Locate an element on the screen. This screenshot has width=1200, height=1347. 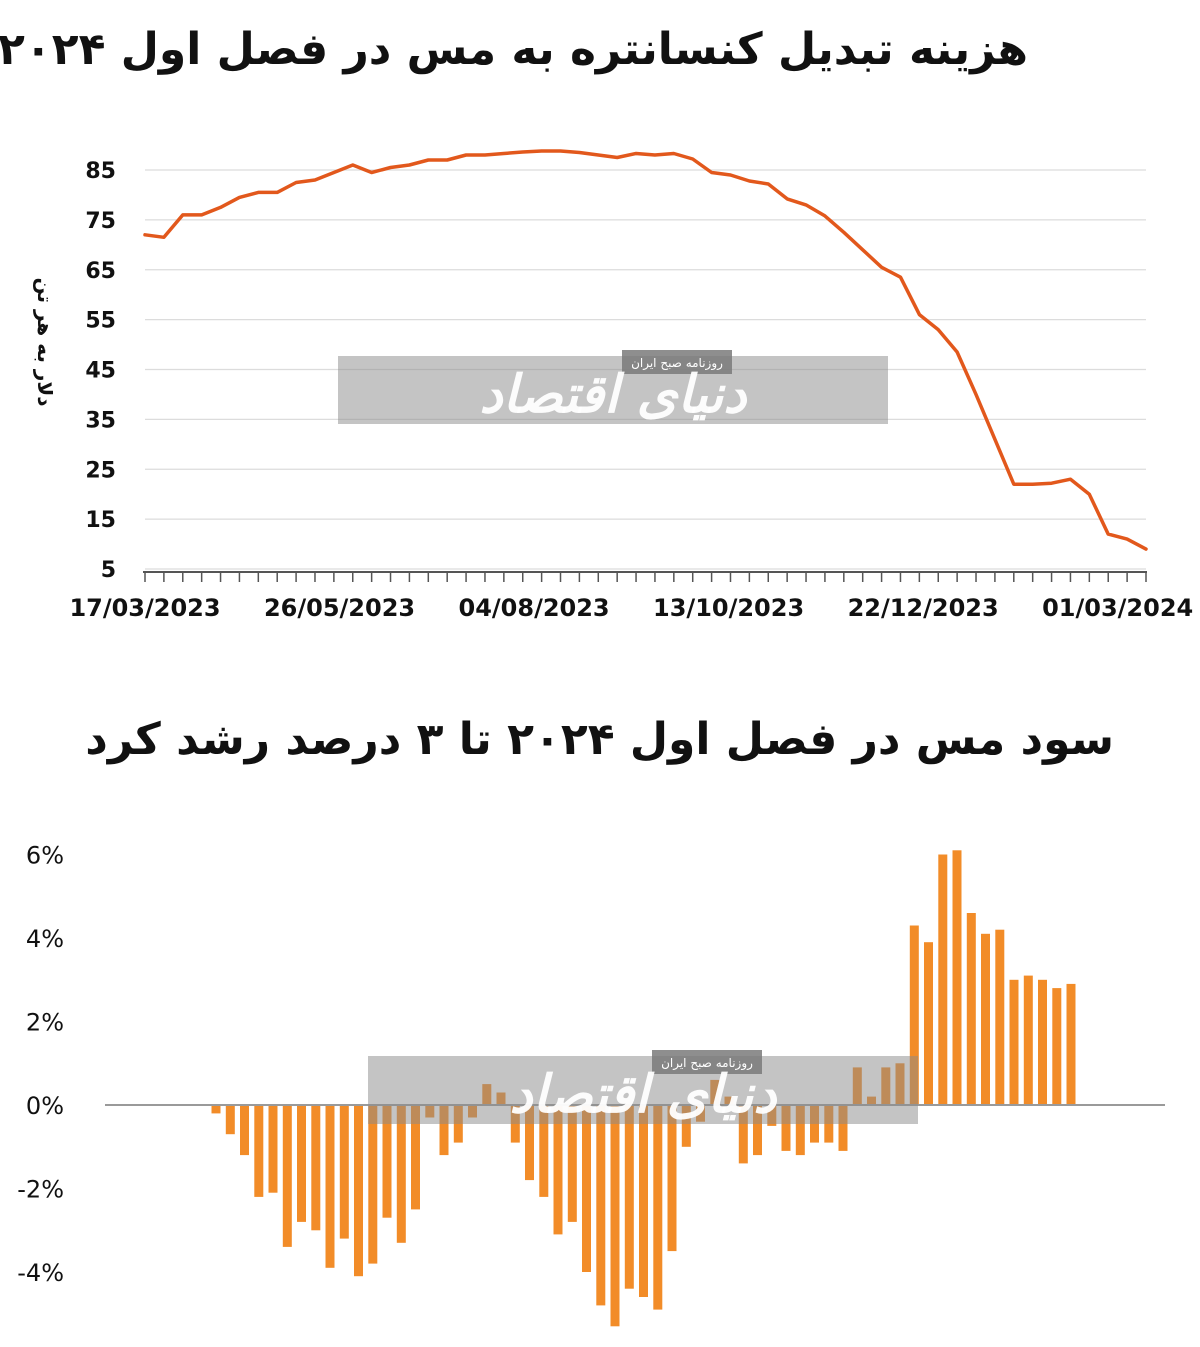
x-tick-label: 13/10/2023 is located at coordinates (728, 608).